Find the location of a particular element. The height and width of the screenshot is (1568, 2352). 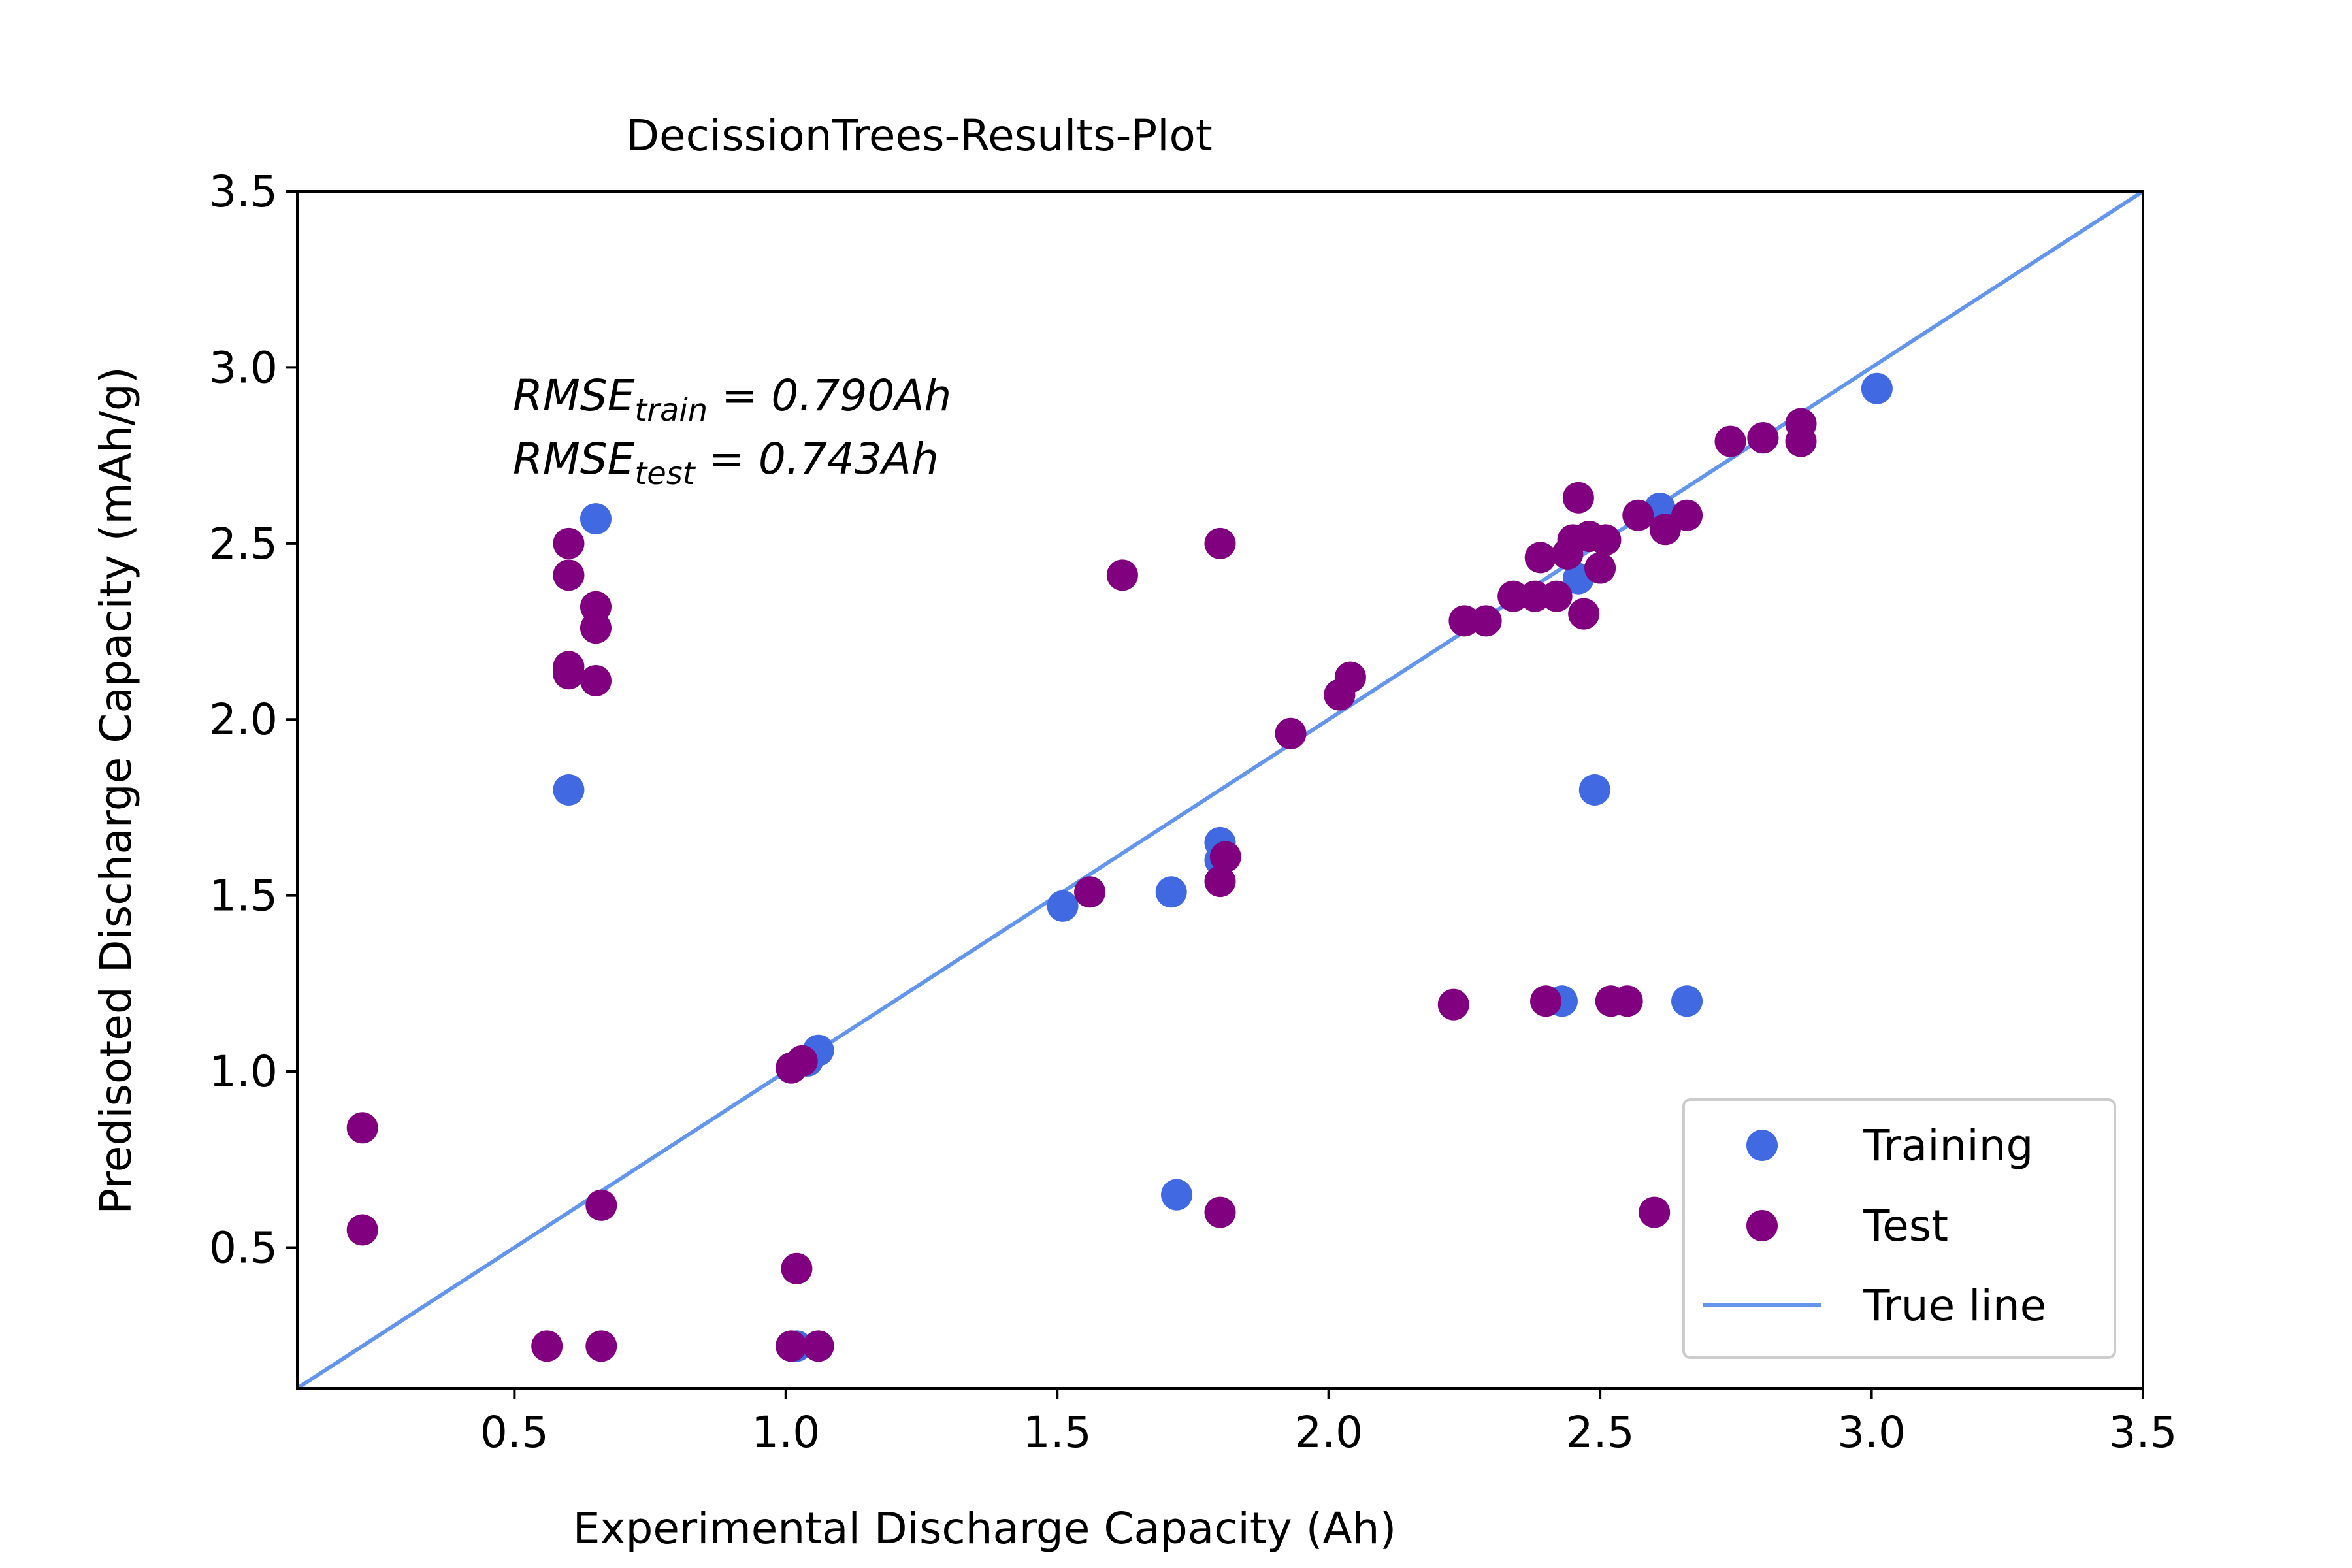

rmse-annotations: RMSEtrain = 0.790Ah RMSEtest = 0.743Ah is located at coordinates (732, 431).